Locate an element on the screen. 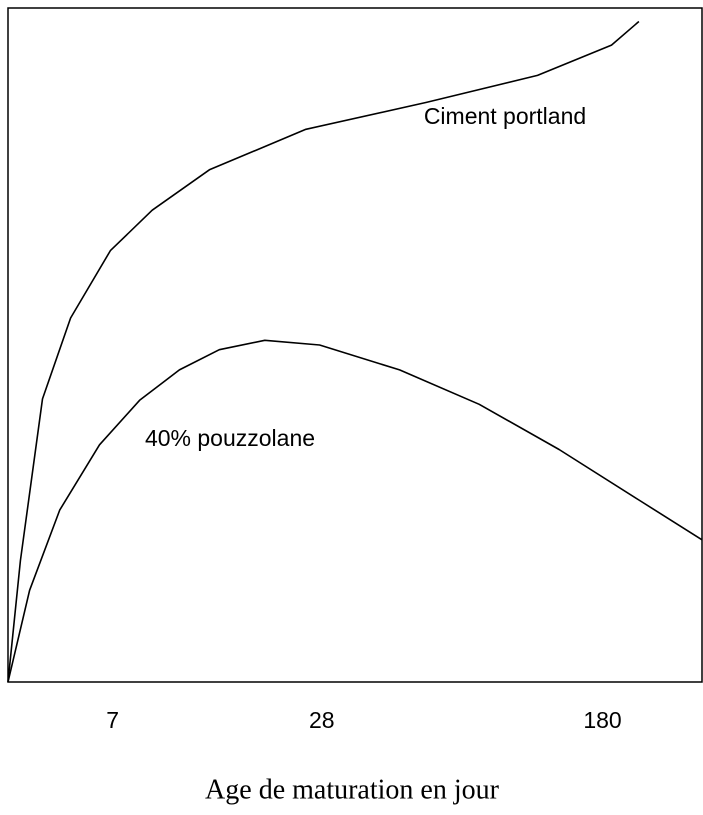 The height and width of the screenshot is (815, 703). curve-label: Ciment portland is located at coordinates (505, 116).